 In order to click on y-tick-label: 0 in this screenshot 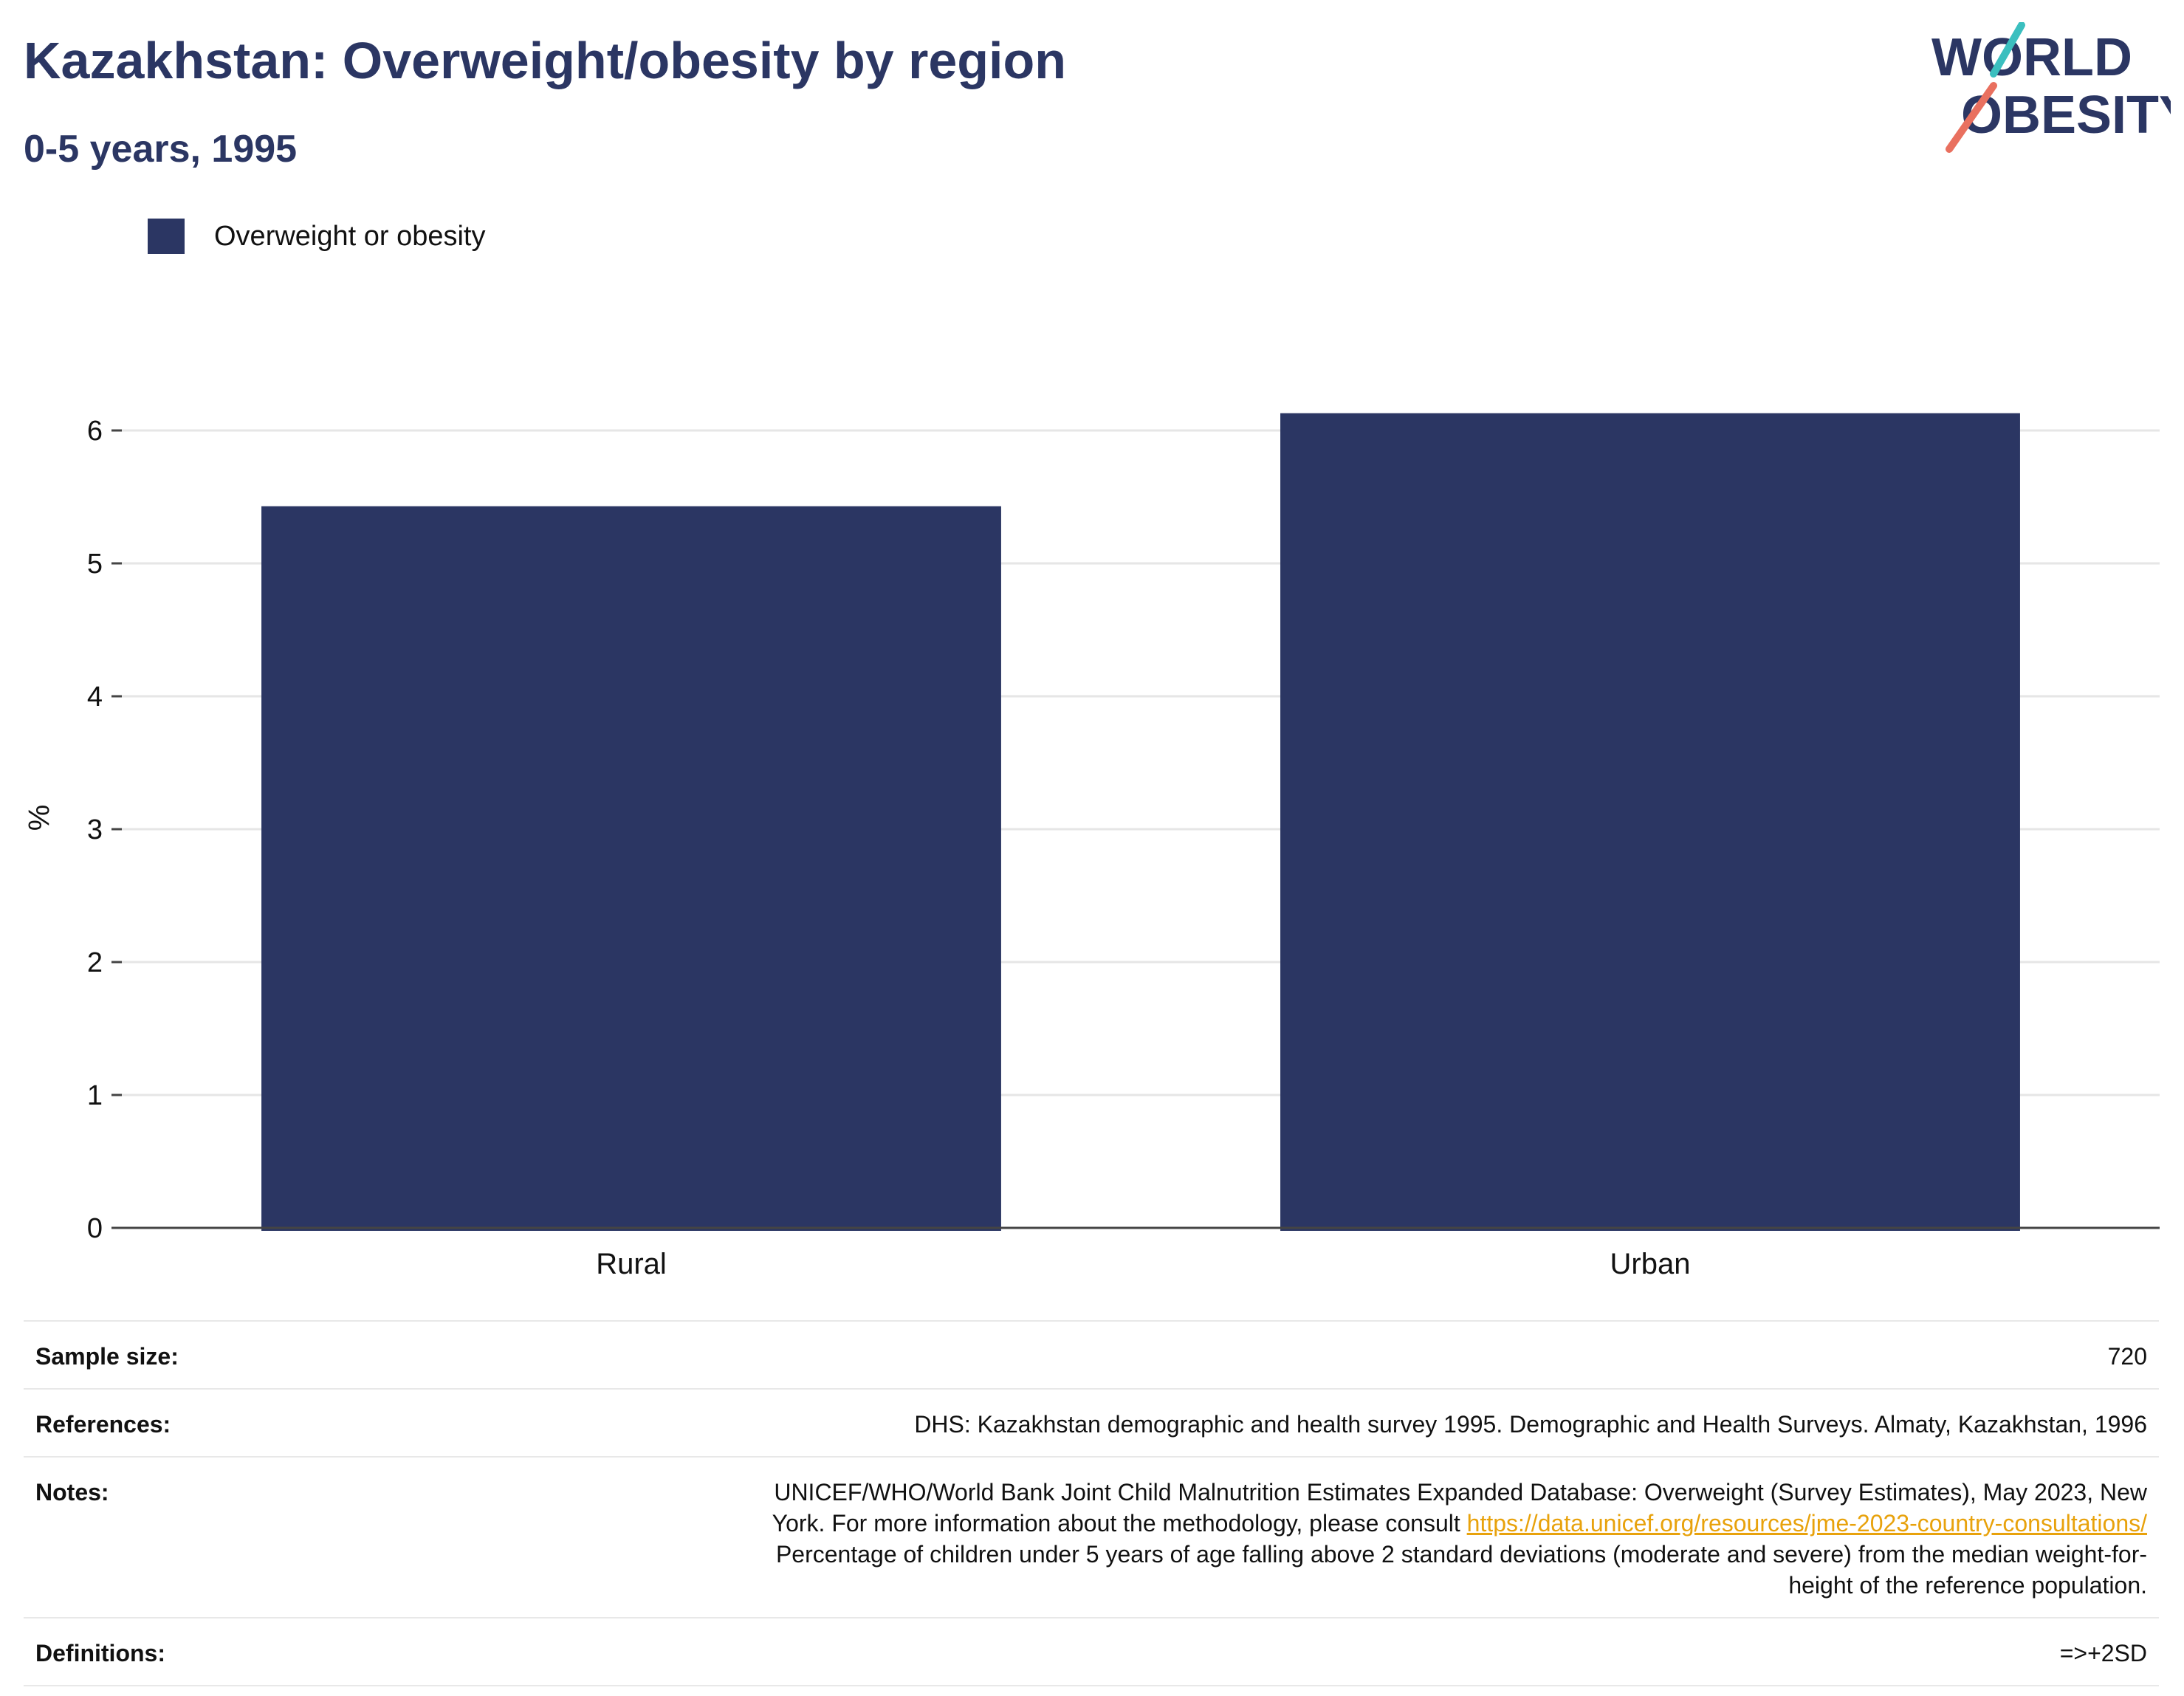, I will do `click(95, 1228)`.